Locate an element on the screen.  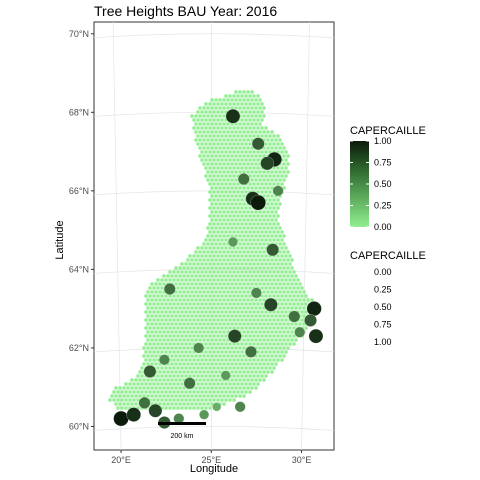
chart-title: Tree Heights BAU Year: 2016 is located at coordinates (185, 11).